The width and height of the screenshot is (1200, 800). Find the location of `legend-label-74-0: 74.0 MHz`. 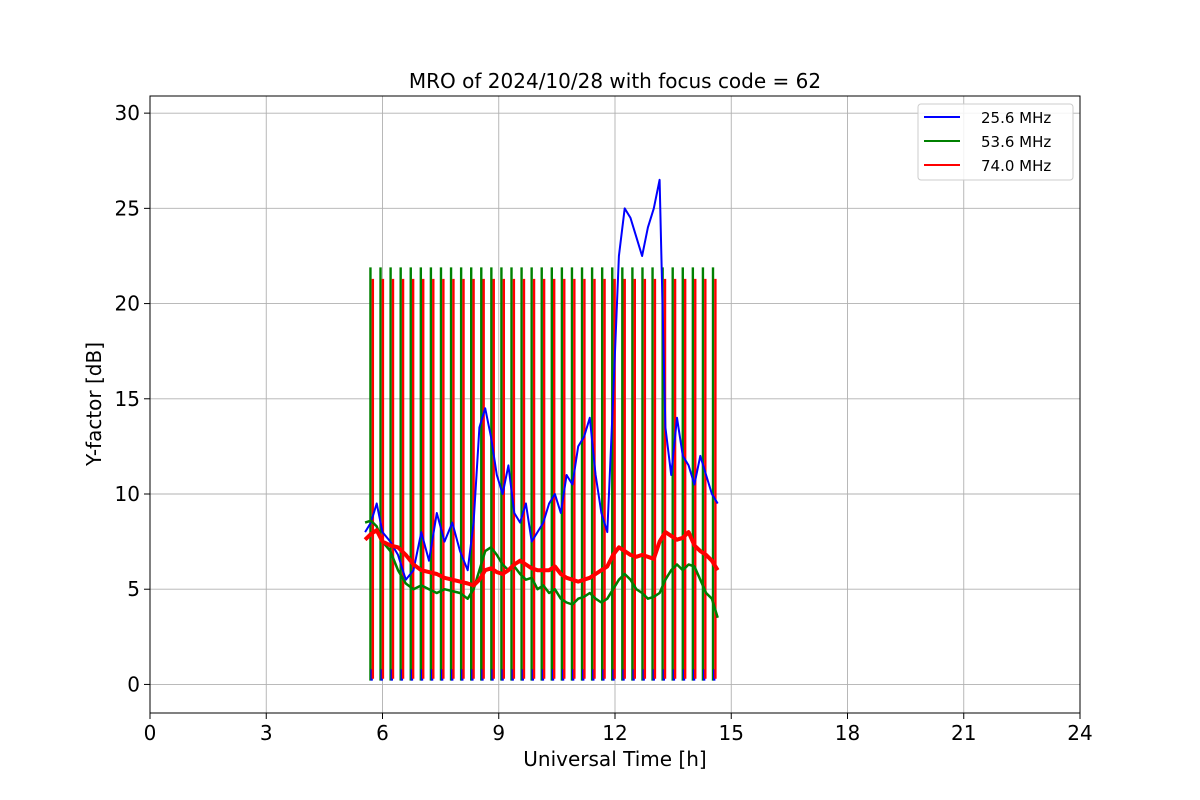

legend-label-74-0: 74.0 MHz is located at coordinates (1016, 166).